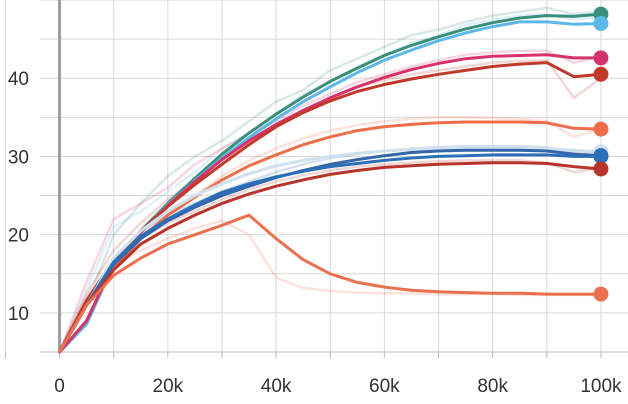 This screenshot has height=404, width=628. I want to click on series-3-end-marker, so click(601, 74).